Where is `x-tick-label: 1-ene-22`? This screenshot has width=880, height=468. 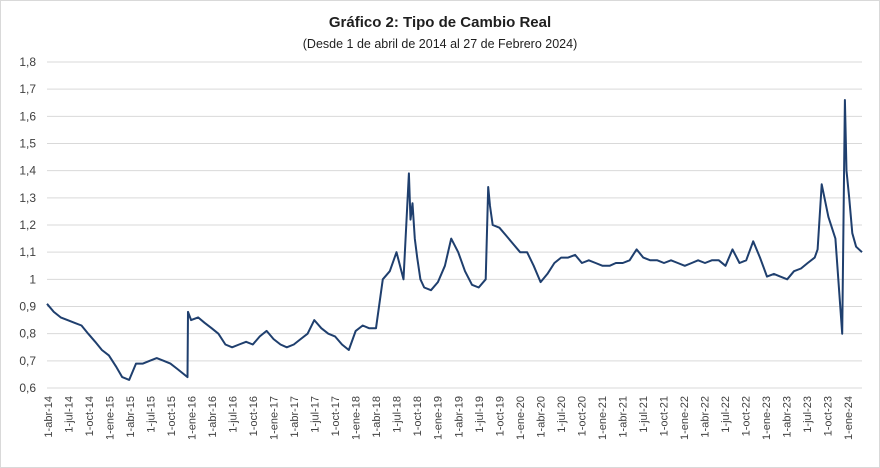 x-tick-label: 1-ene-22 is located at coordinates (685, 418).